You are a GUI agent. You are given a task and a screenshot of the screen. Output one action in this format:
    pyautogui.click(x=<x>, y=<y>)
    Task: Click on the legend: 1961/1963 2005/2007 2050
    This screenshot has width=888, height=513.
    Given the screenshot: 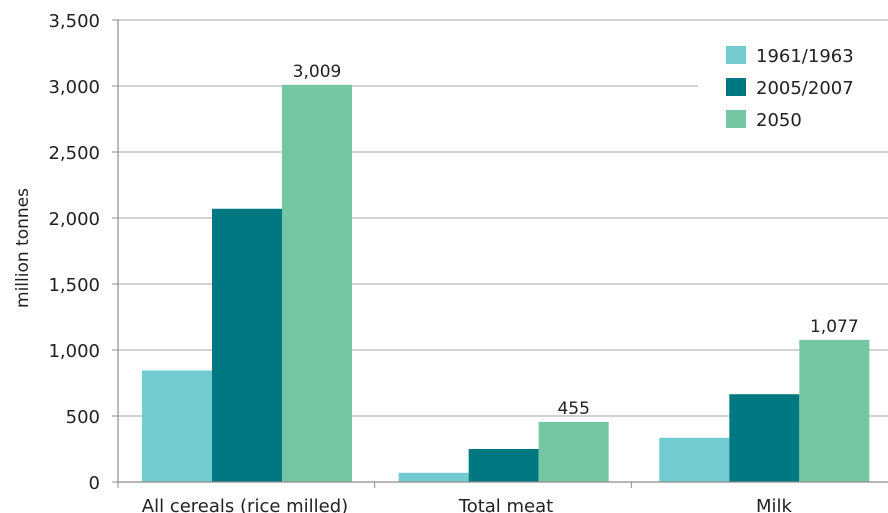 What is the action you would take?
    pyautogui.click(x=790, y=88)
    